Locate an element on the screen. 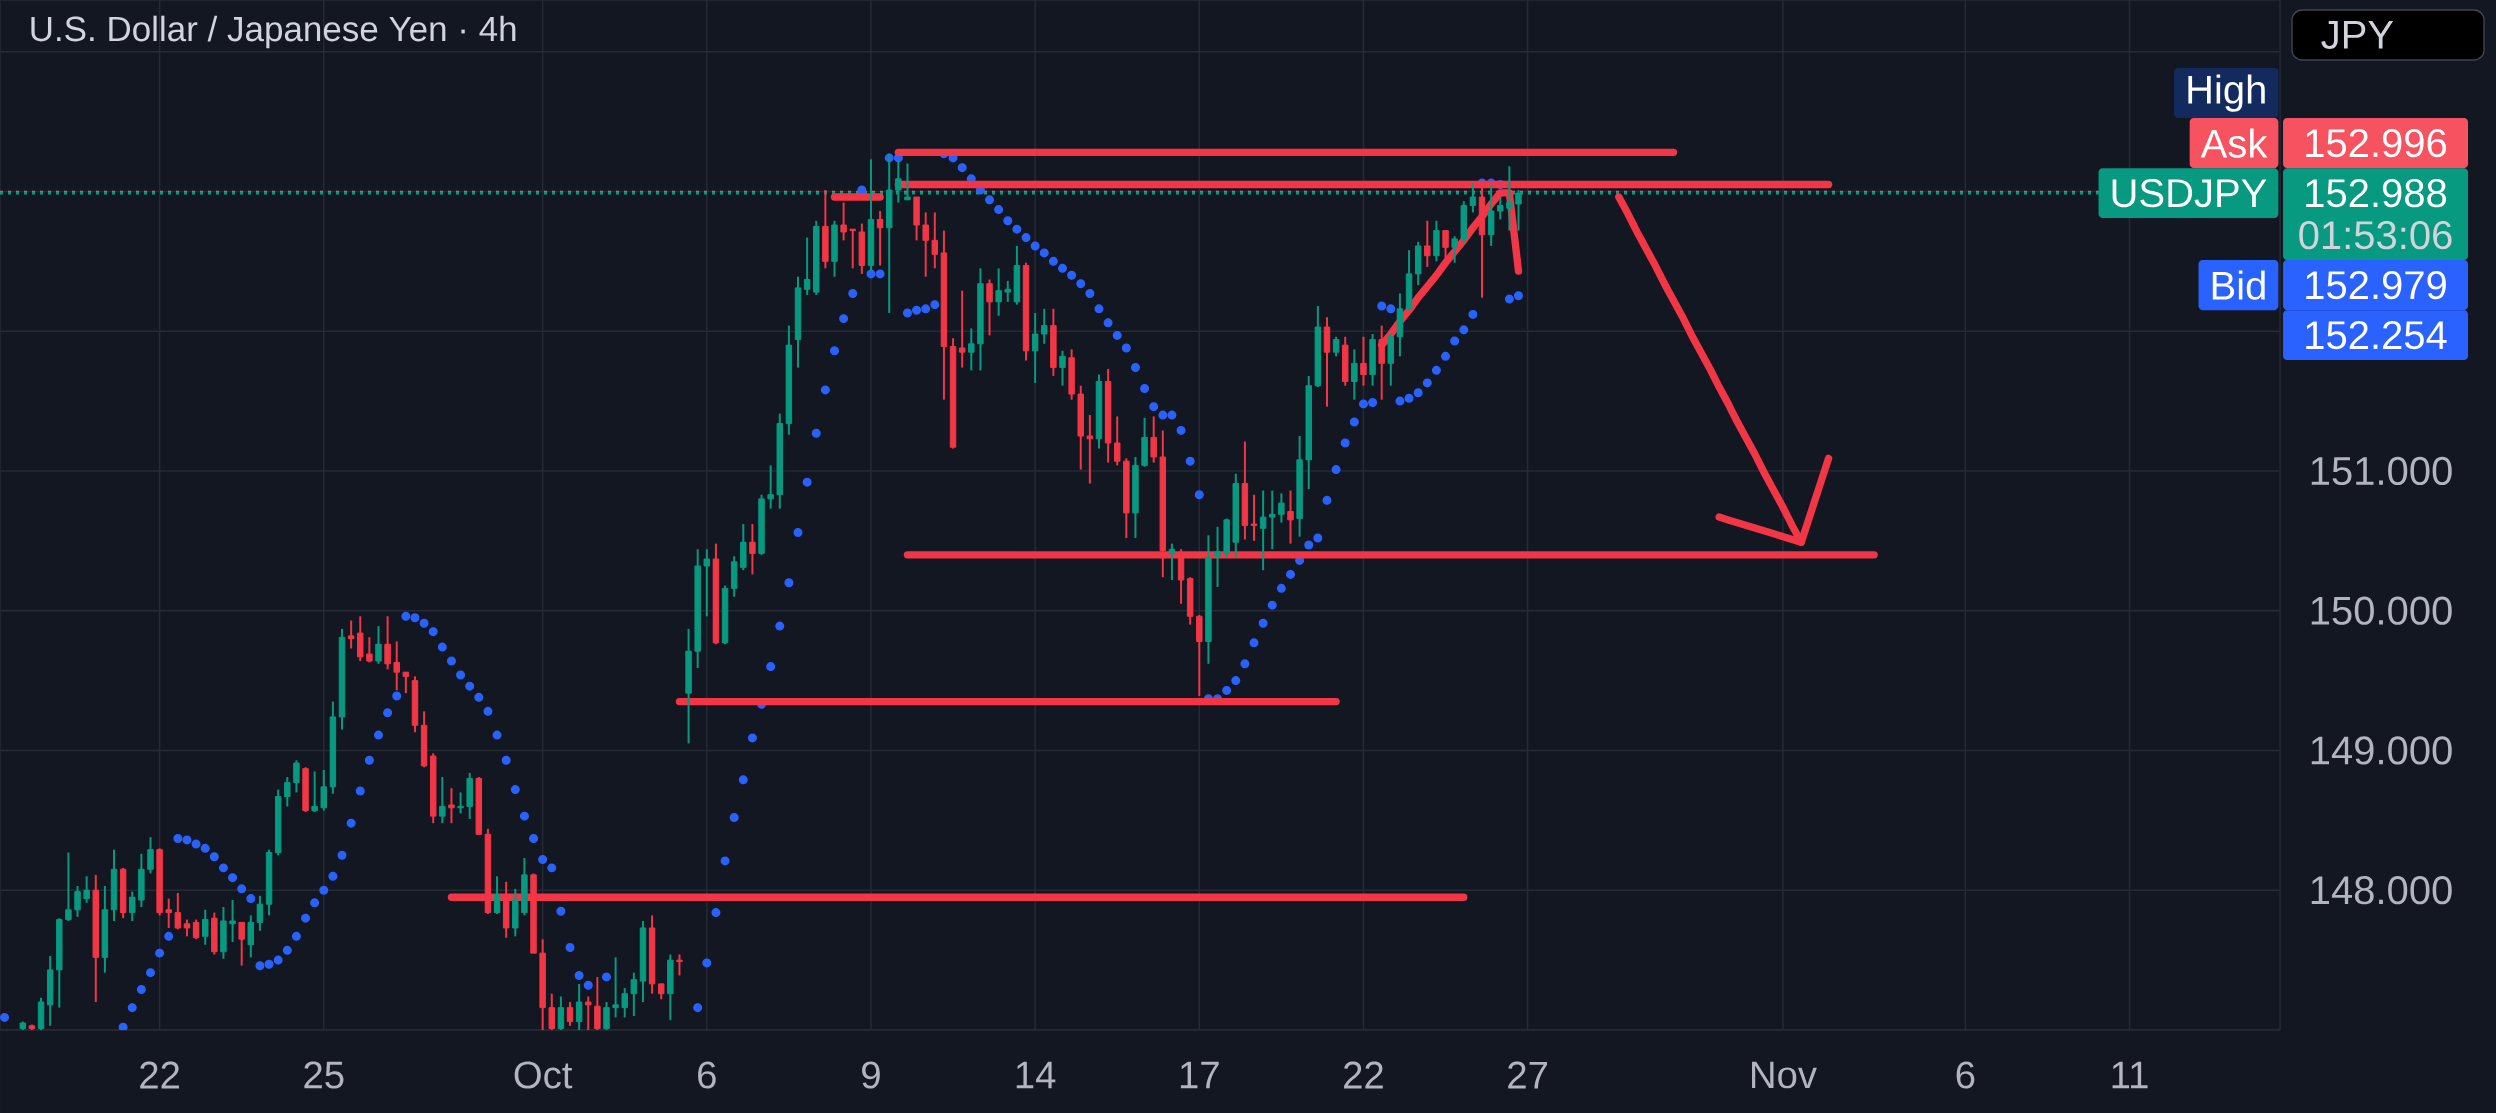  x-tick-label: Oct is located at coordinates (543, 1075).